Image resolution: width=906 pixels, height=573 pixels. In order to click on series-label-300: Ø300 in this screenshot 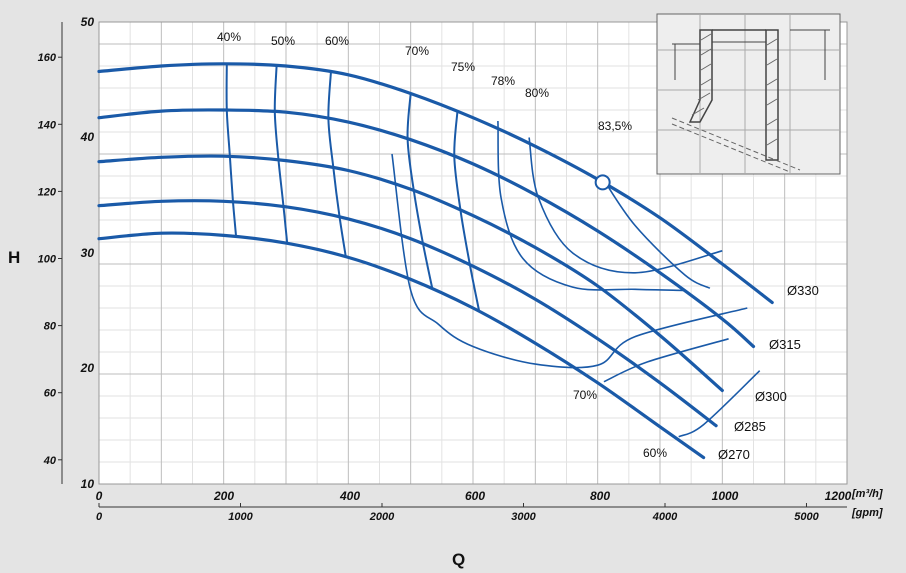, I will do `click(771, 396)`.